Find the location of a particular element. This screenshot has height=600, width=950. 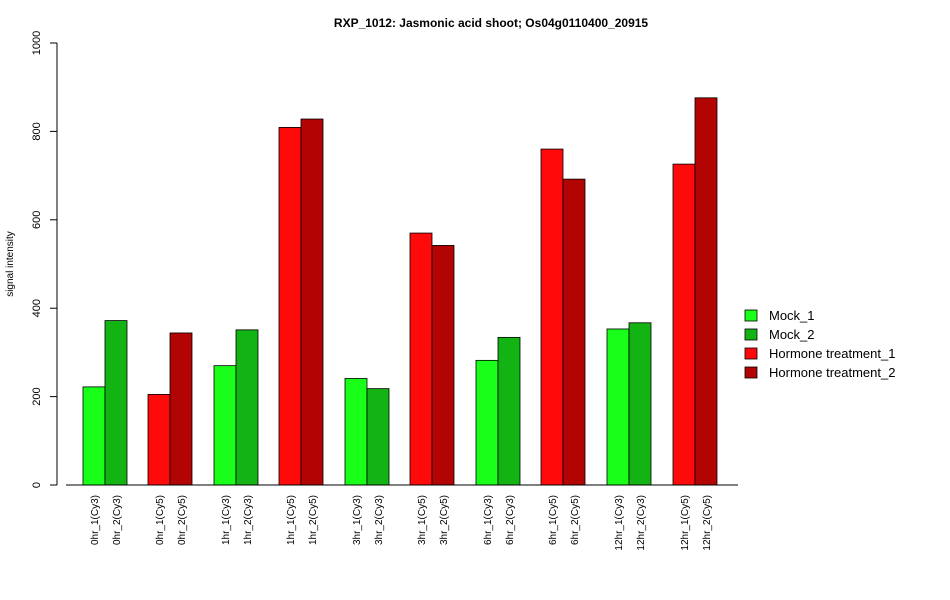

x-tick-label: 0hr_2(Cy5) is located at coordinates (182, 520).